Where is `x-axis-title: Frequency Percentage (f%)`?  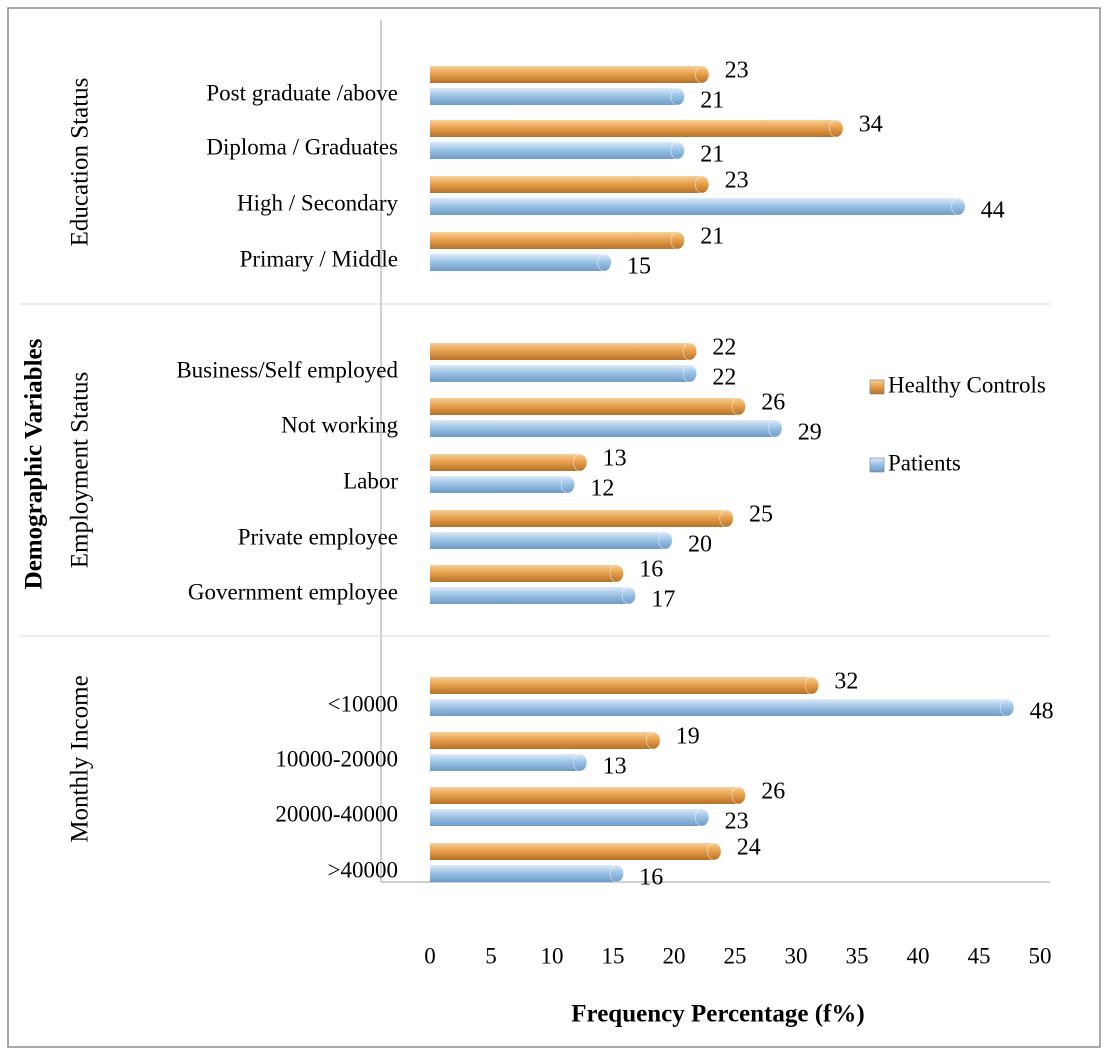 x-axis-title: Frequency Percentage (f%) is located at coordinates (717, 1014).